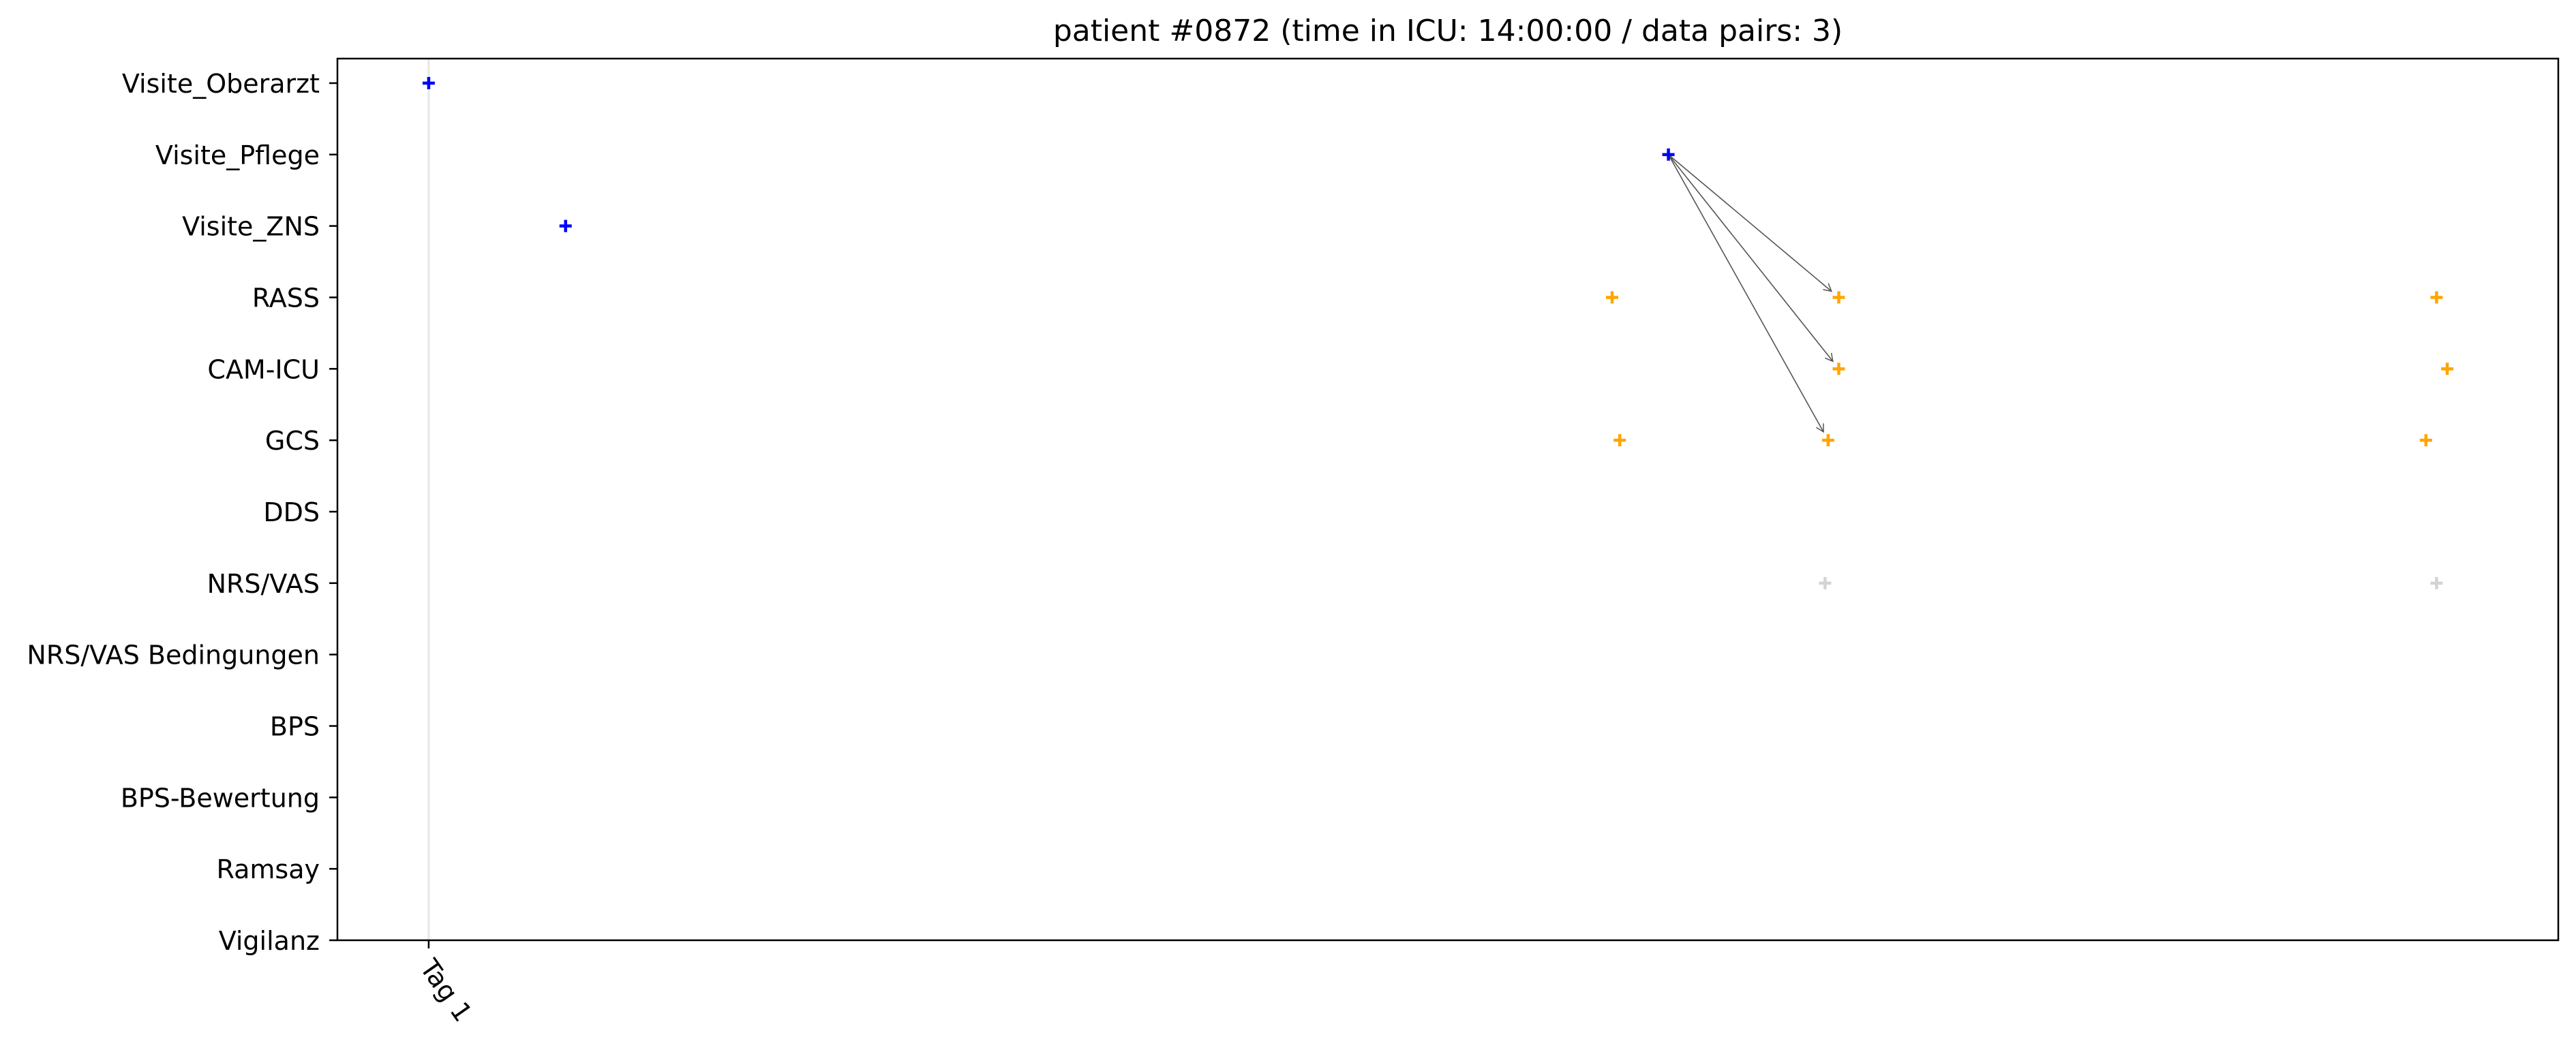 The height and width of the screenshot is (1052, 2576). I want to click on y-tick-label: BPS-Bewertung, so click(220, 798).